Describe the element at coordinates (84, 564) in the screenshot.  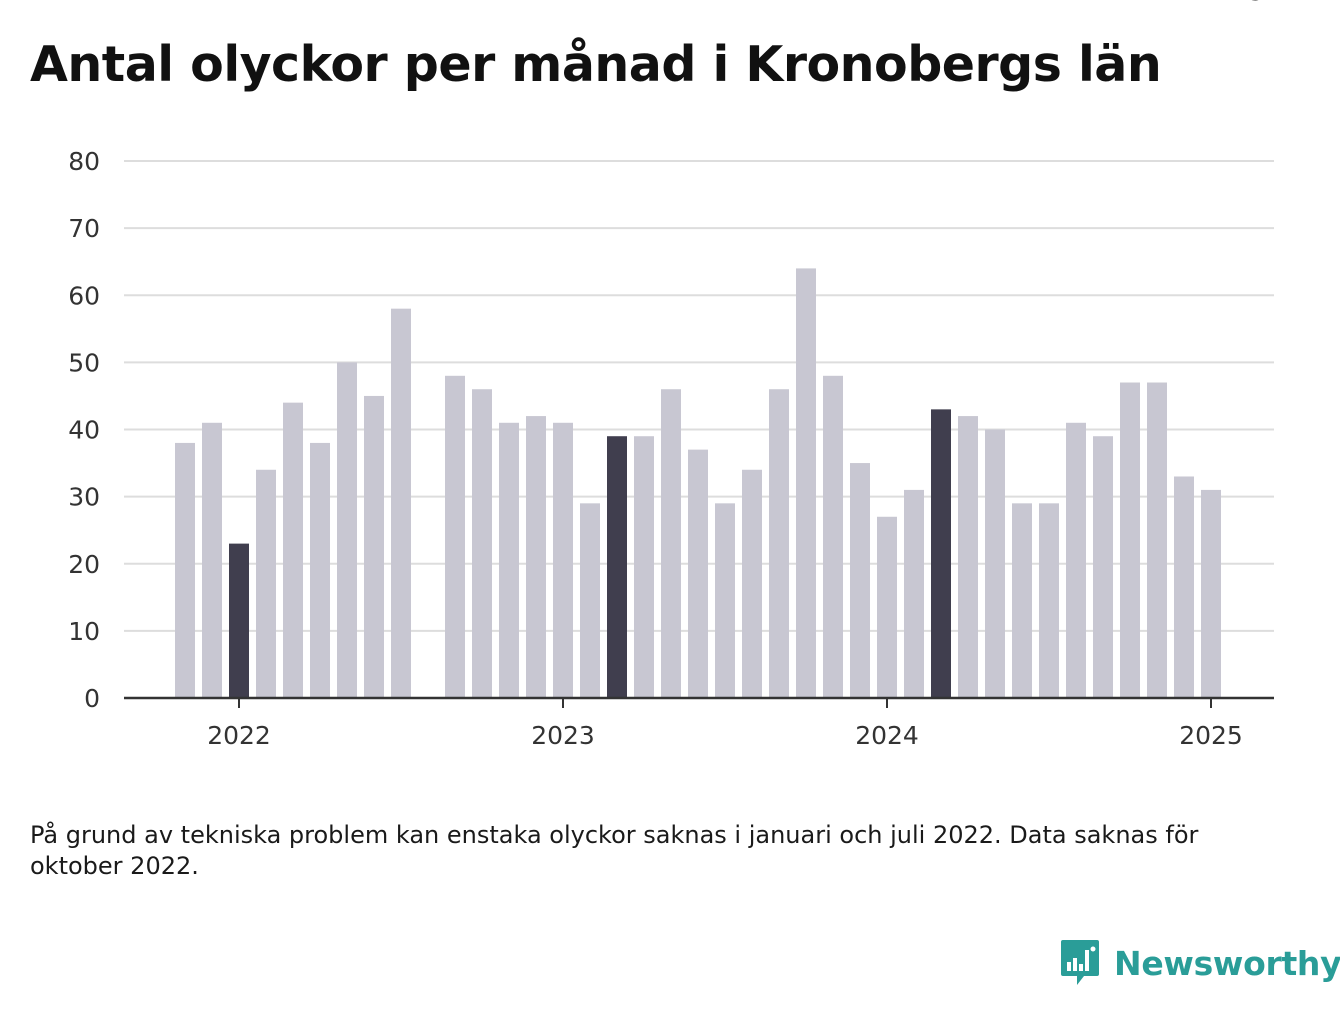
I see `y-tick-label: 20` at that location.